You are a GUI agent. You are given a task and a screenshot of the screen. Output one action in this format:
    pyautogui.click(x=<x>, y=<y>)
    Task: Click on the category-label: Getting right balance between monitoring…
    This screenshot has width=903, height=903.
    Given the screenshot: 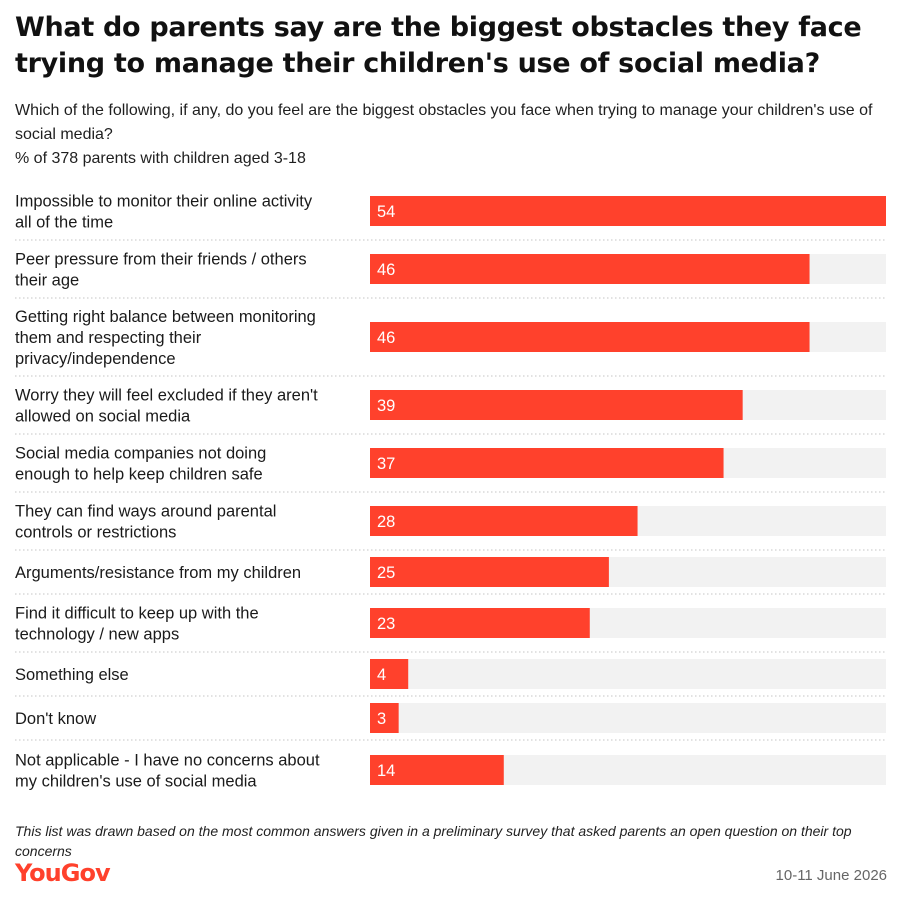 What is the action you would take?
    pyautogui.click(x=165, y=338)
    